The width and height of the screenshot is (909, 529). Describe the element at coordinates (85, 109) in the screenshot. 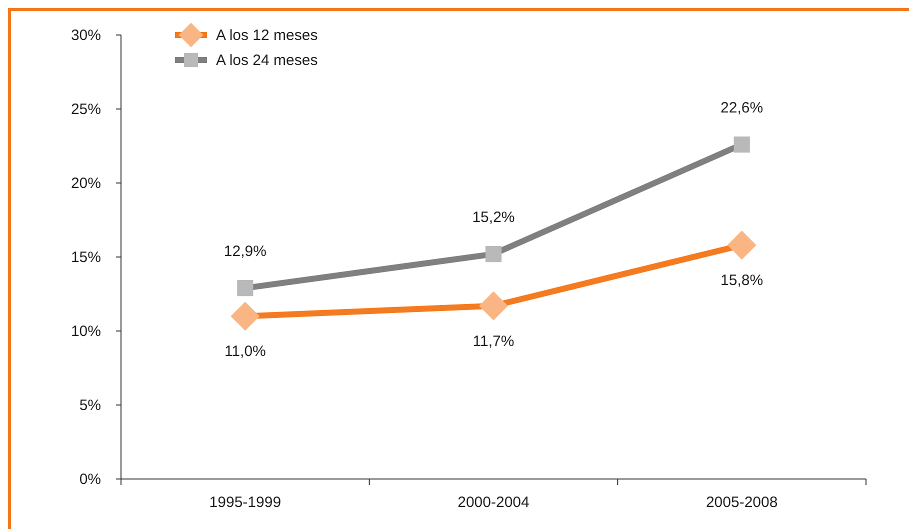

I see `y-tick-label: 25%` at that location.